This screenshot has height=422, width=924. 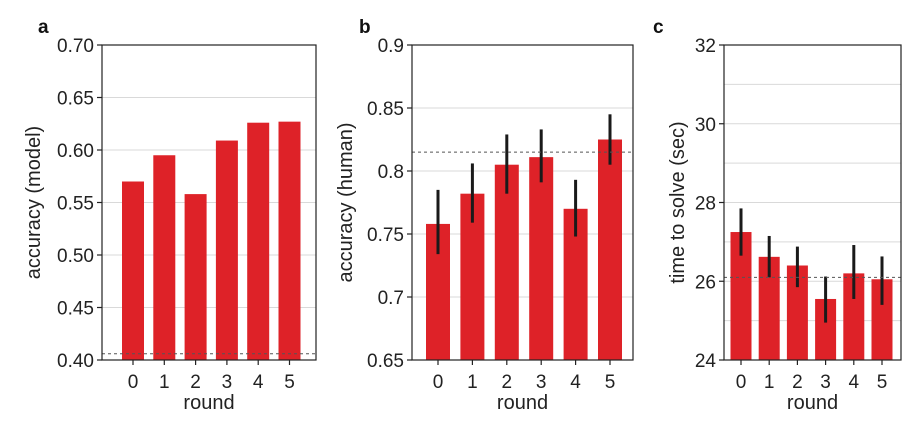 I want to click on y-axis-label: time to solve (sec), so click(x=678, y=202).